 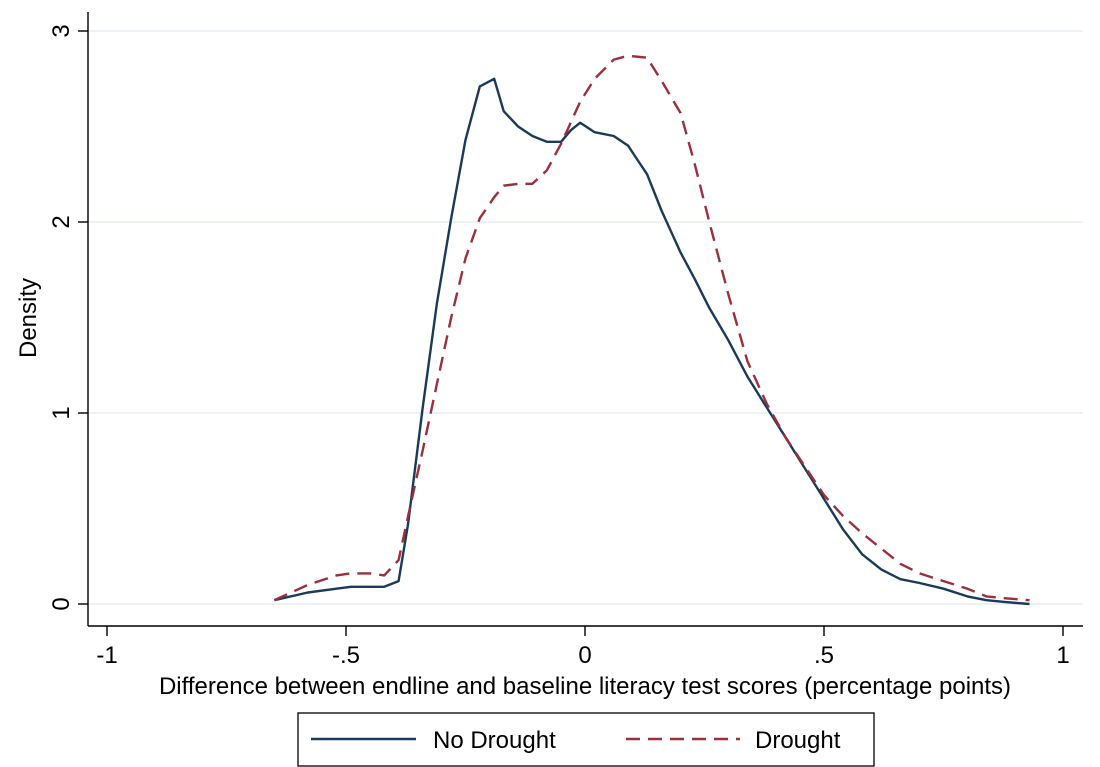 What do you see at coordinates (824, 655) in the screenshot?
I see `x-tick-label: .5` at bounding box center [824, 655].